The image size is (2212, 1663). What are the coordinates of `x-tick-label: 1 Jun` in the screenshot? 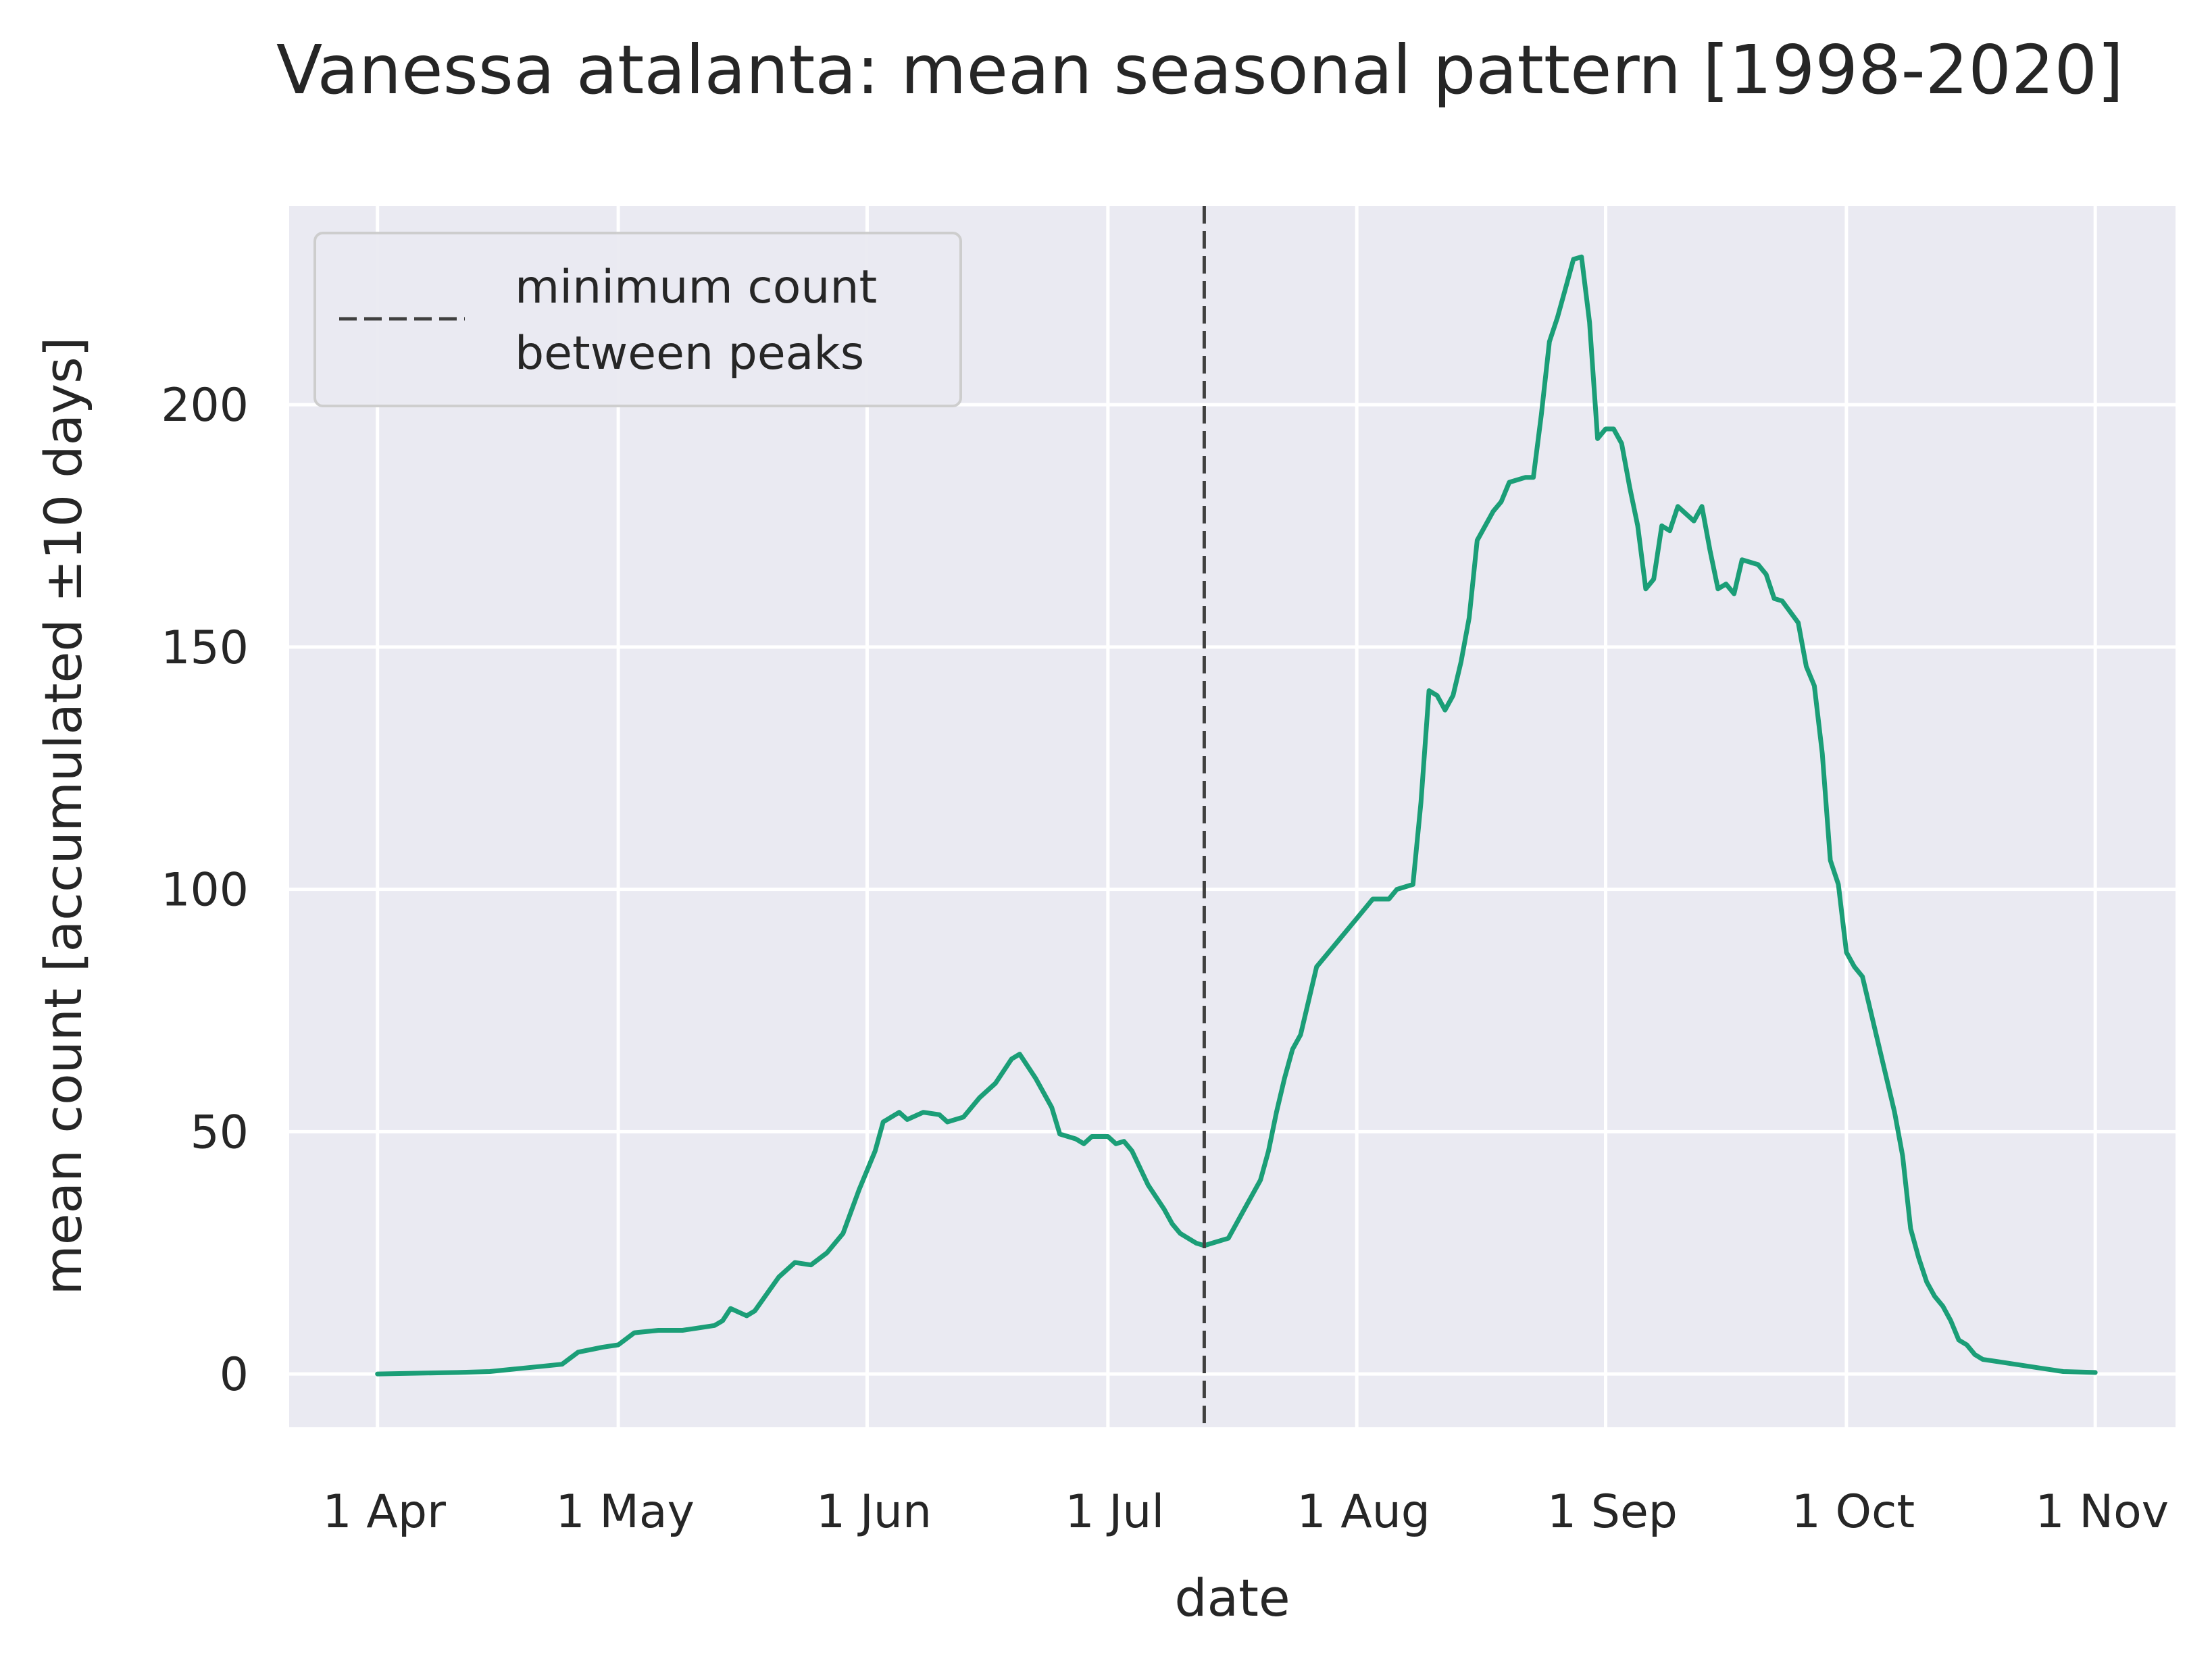 It's located at (874, 1512).